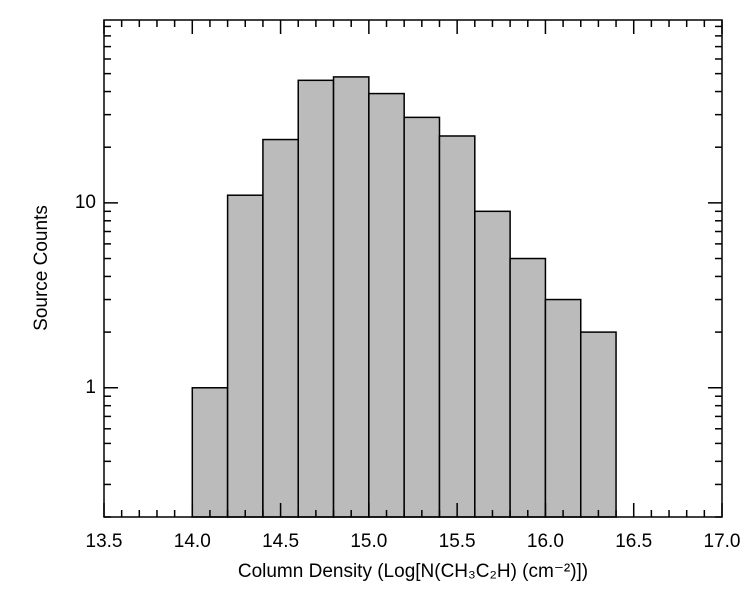 The width and height of the screenshot is (750, 600). What do you see at coordinates (457, 541) in the screenshot?
I see `x-tick-label: 15.5` at bounding box center [457, 541].